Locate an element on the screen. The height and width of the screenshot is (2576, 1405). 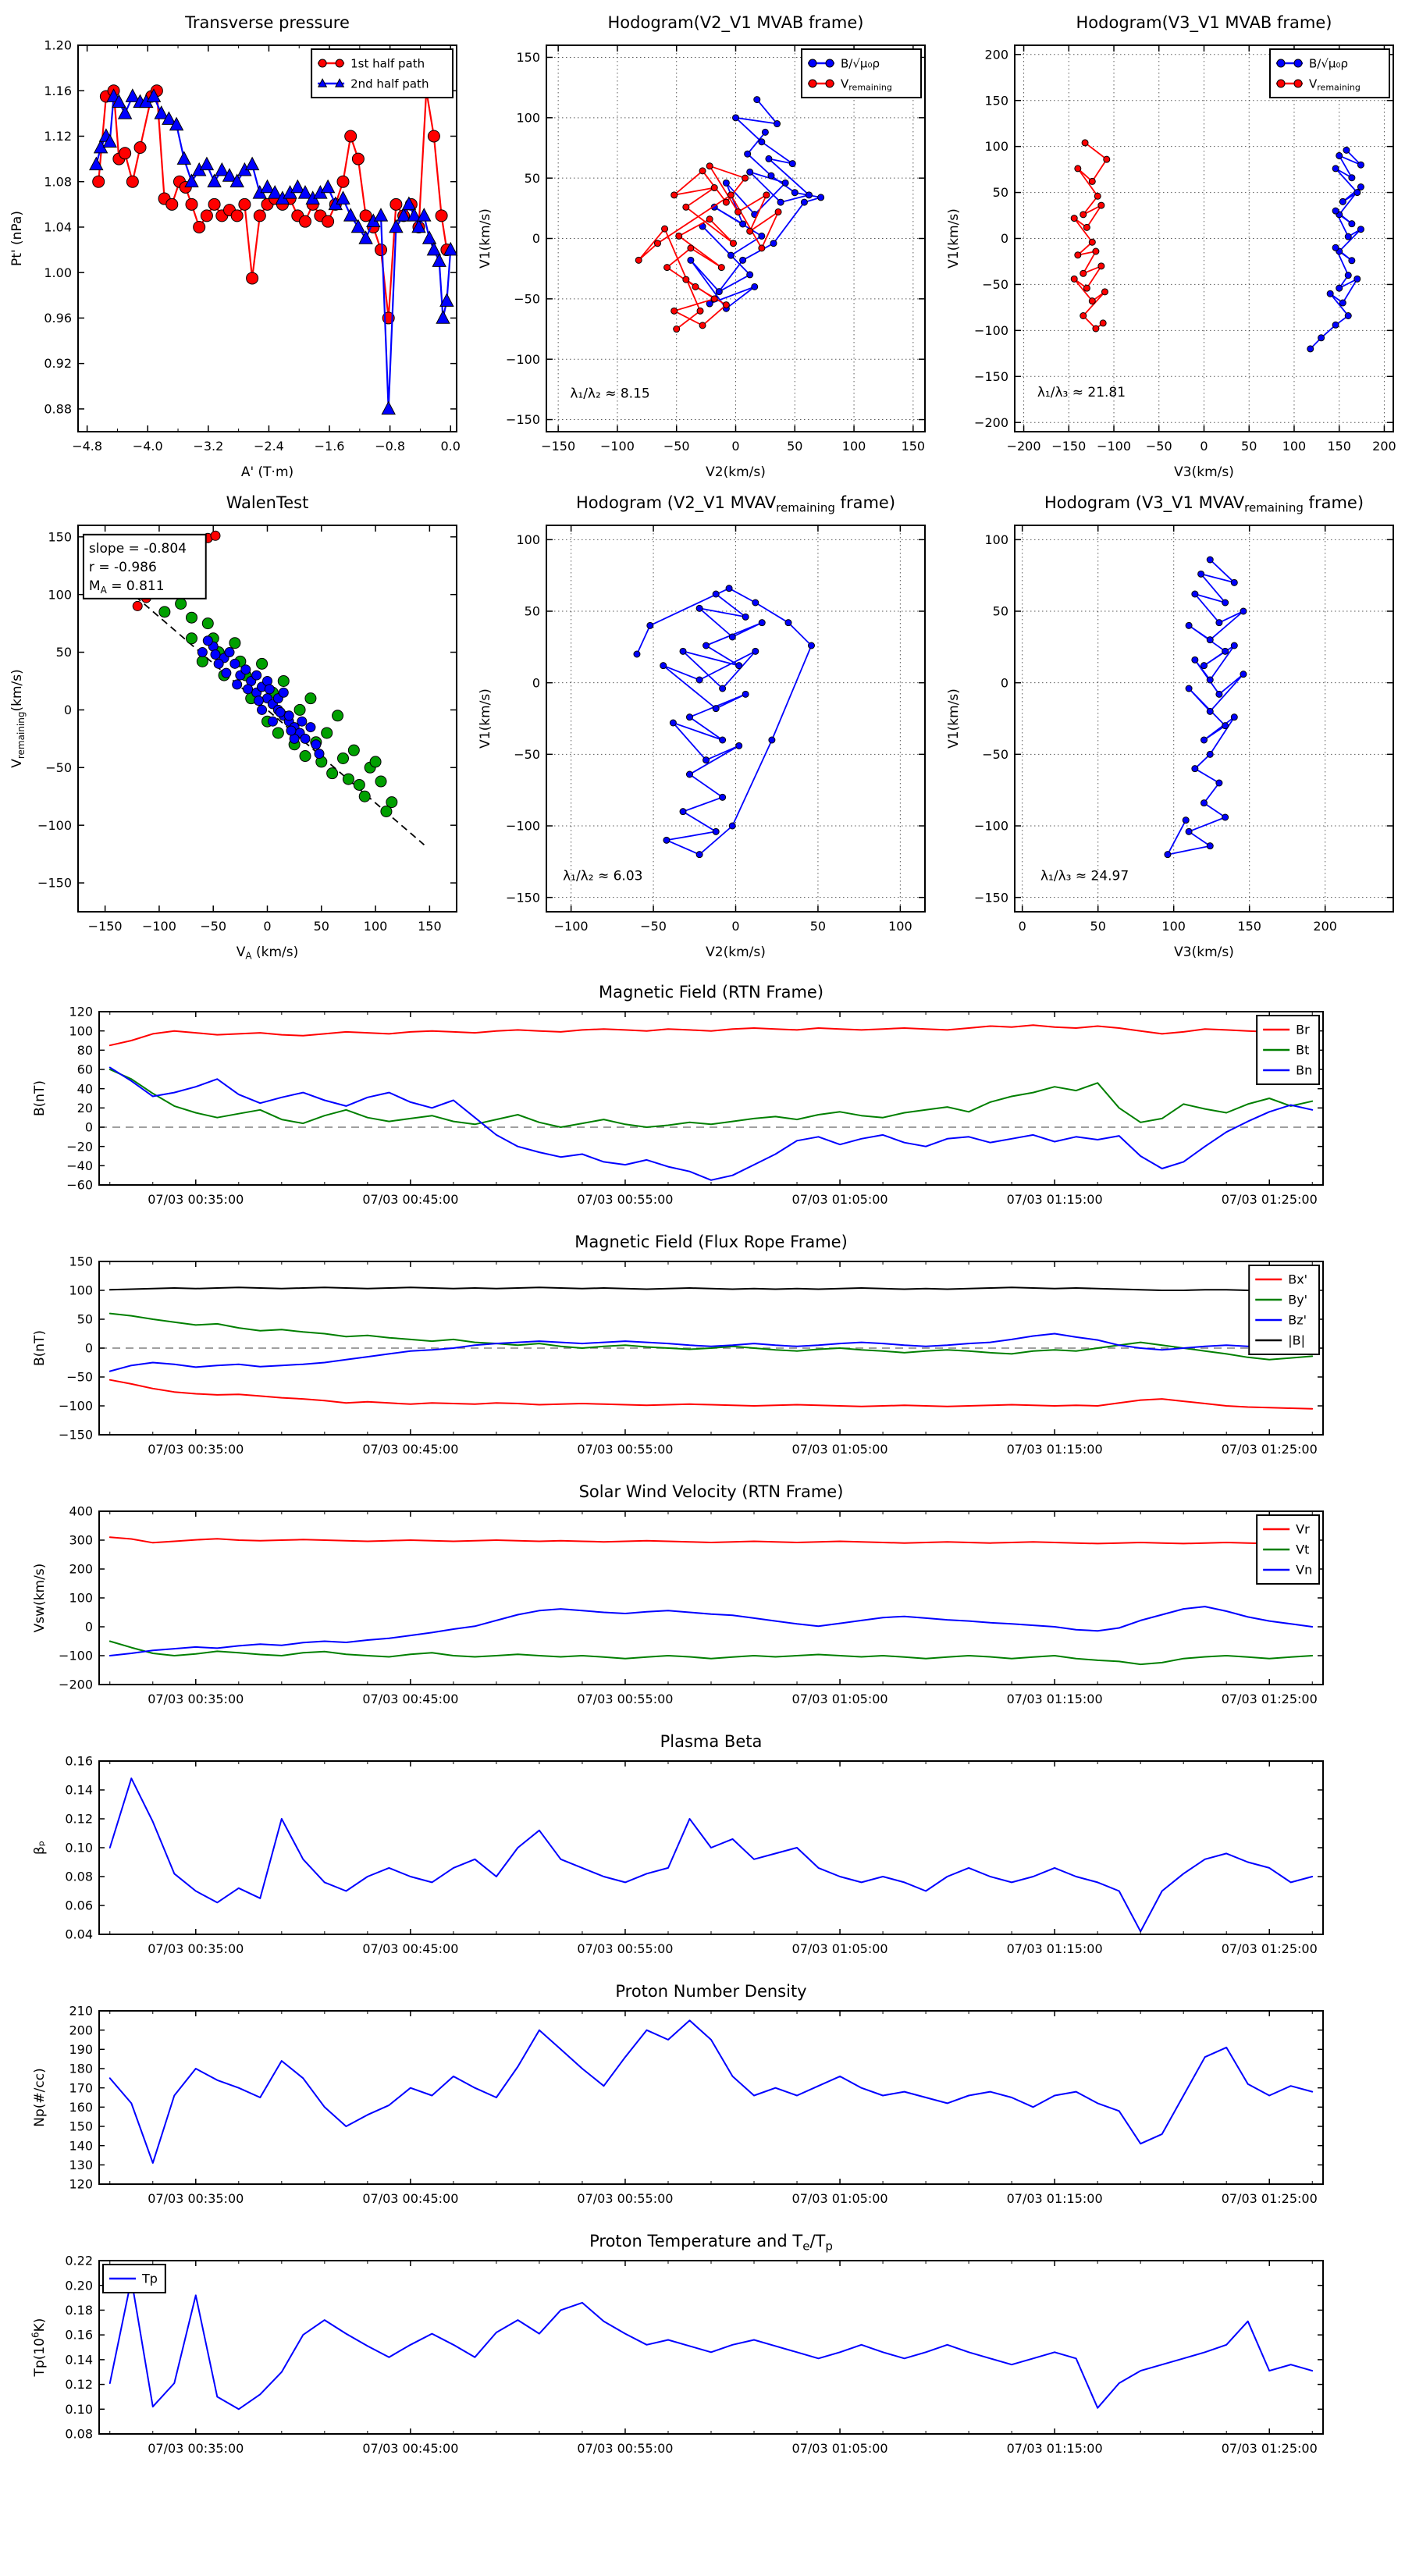
svg-text: Magnetic Field (RTN Frame) is located at coordinates (711, 992).